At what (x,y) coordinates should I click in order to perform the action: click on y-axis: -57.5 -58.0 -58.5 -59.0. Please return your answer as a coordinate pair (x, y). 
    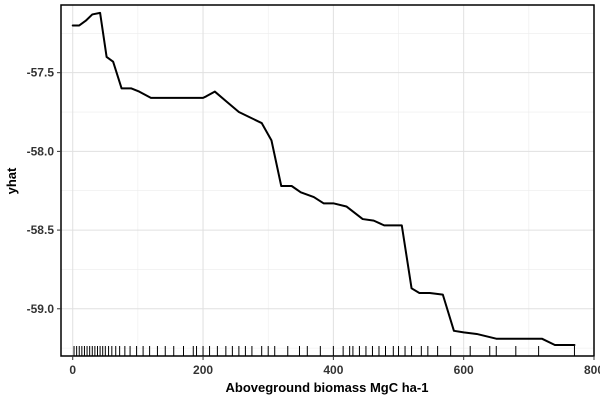
    Looking at the image, I should click on (44, 191).